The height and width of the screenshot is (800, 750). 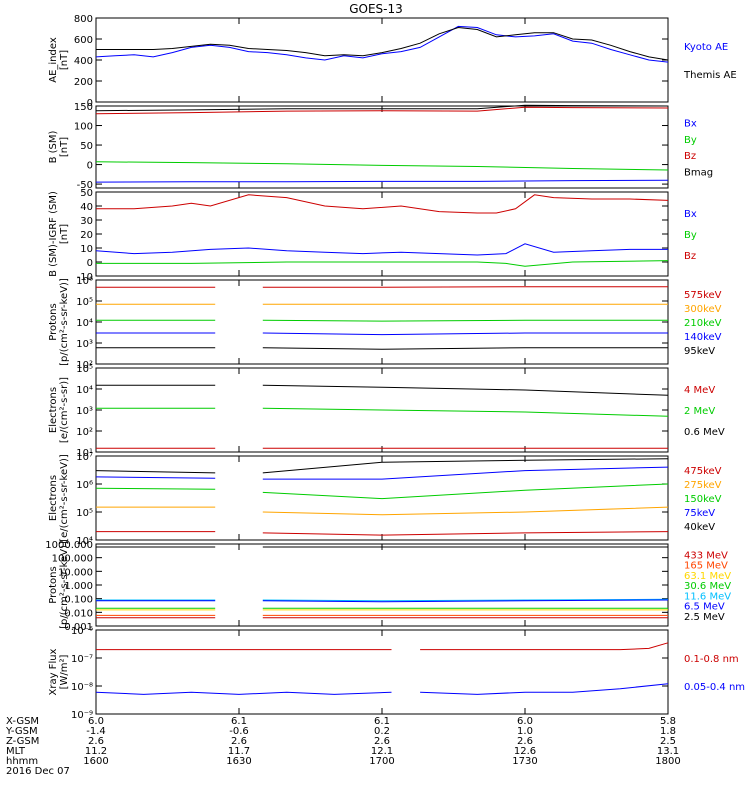 What do you see at coordinates (707, 576) in the screenshot?
I see `legend-entry: 63.1 MeV` at bounding box center [707, 576].